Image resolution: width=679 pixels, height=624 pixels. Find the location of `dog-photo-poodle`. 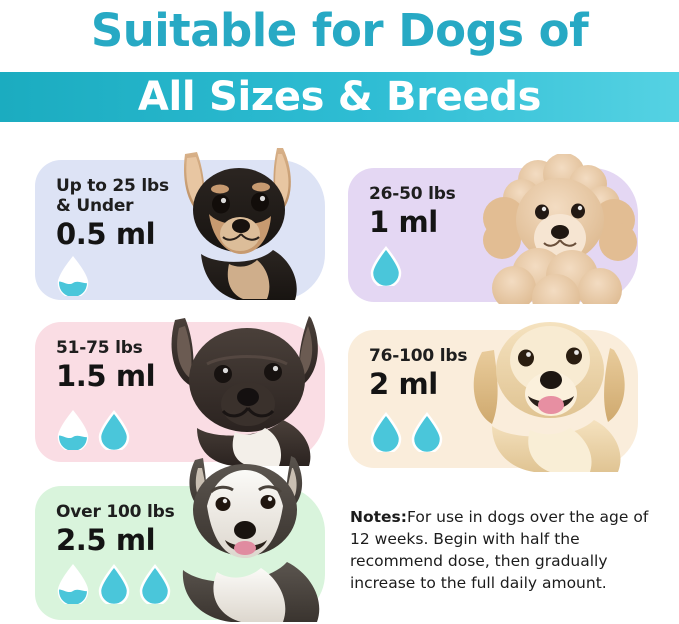

dog-photo-poodle is located at coordinates (557, 229).